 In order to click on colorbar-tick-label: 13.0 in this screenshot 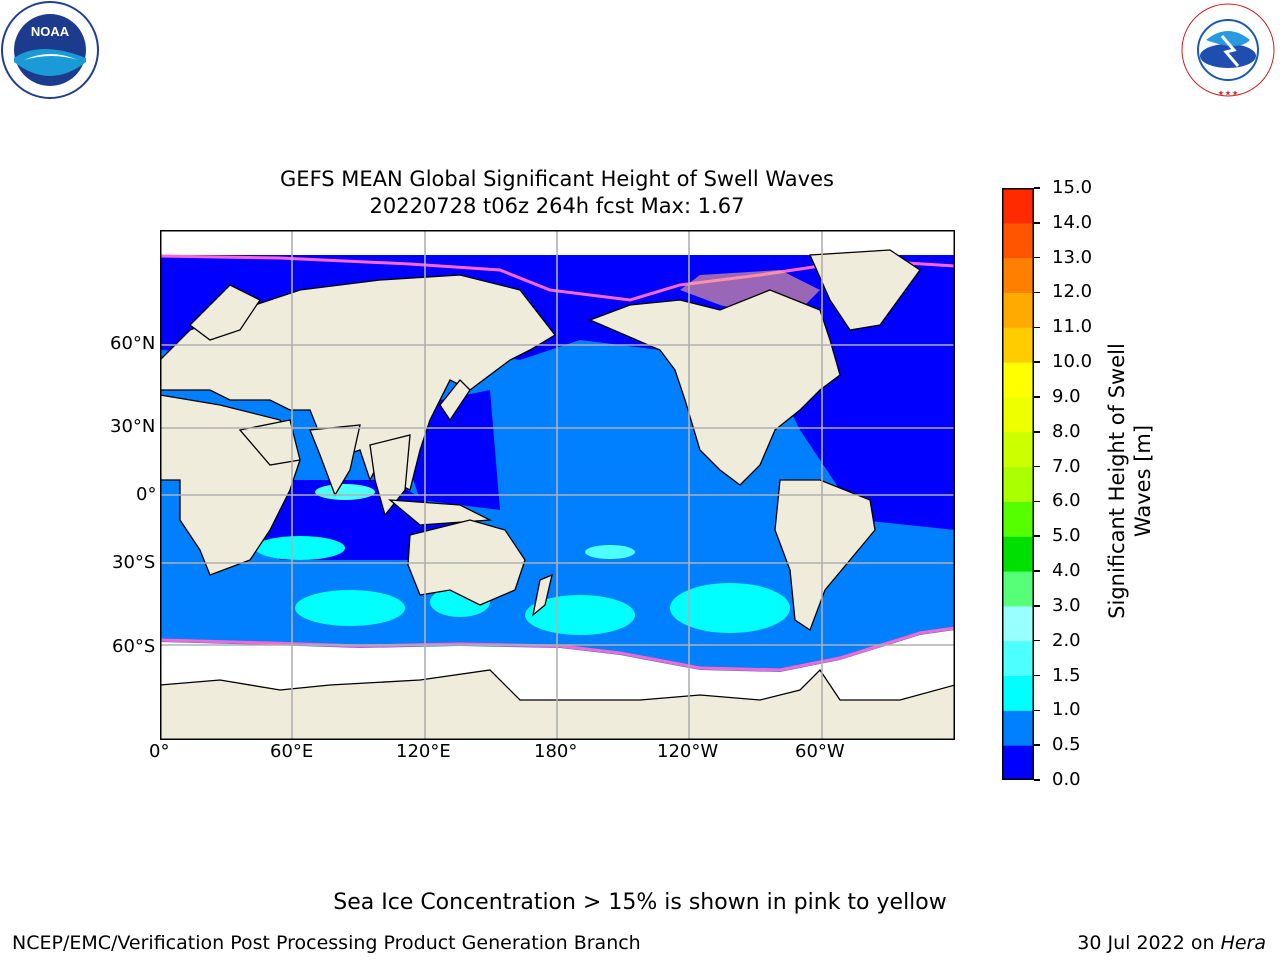, I will do `click(1072, 257)`.